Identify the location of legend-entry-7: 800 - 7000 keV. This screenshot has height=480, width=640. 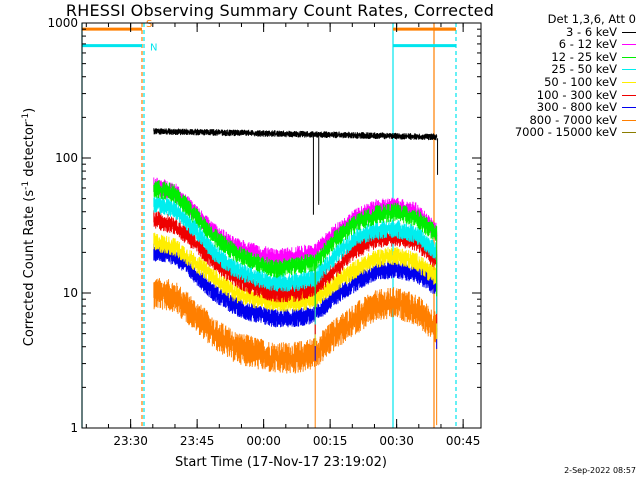
(558, 119).